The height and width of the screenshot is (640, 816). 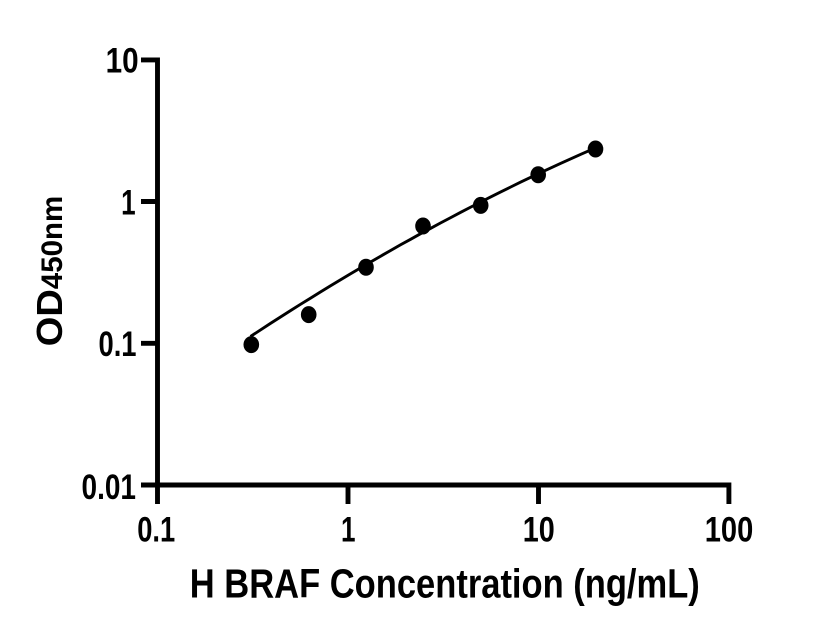 What do you see at coordinates (445, 584) in the screenshot?
I see `svg-text: H BRAF Concentration (ng/mL)` at bounding box center [445, 584].